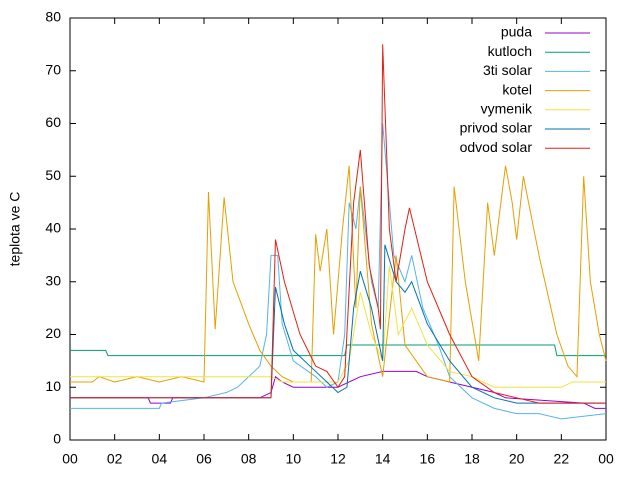  I want to click on x-tick-label: 08, so click(249, 459).